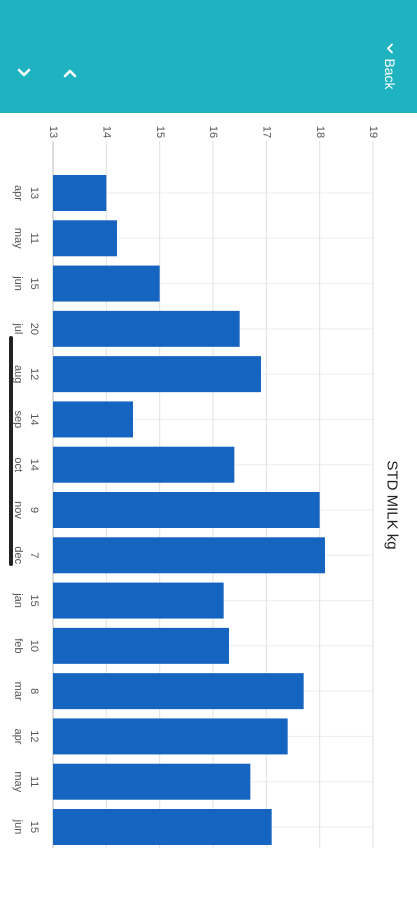 The width and height of the screenshot is (417, 900). What do you see at coordinates (34, 555) in the screenshot?
I see `category-day-label: 7` at bounding box center [34, 555].